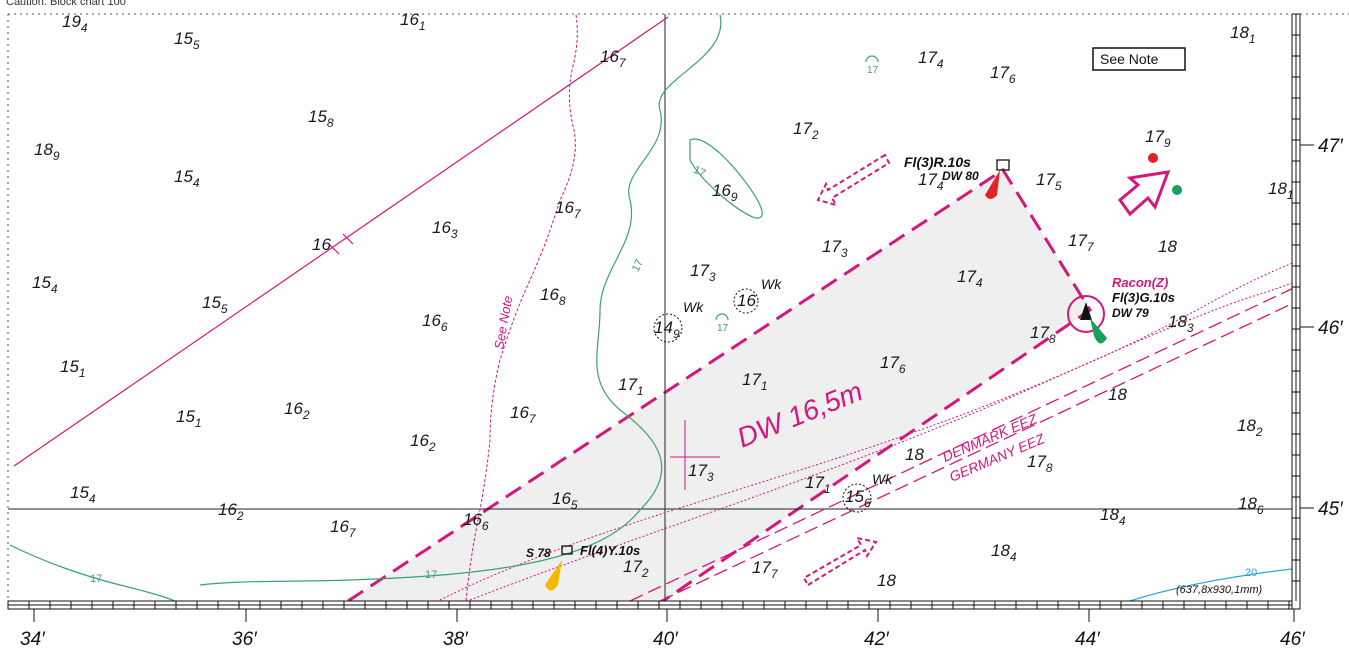 This screenshot has height=656, width=1349. Describe the element at coordinates (1158, 138) in the screenshot. I see `sounding-42: 179` at that location.